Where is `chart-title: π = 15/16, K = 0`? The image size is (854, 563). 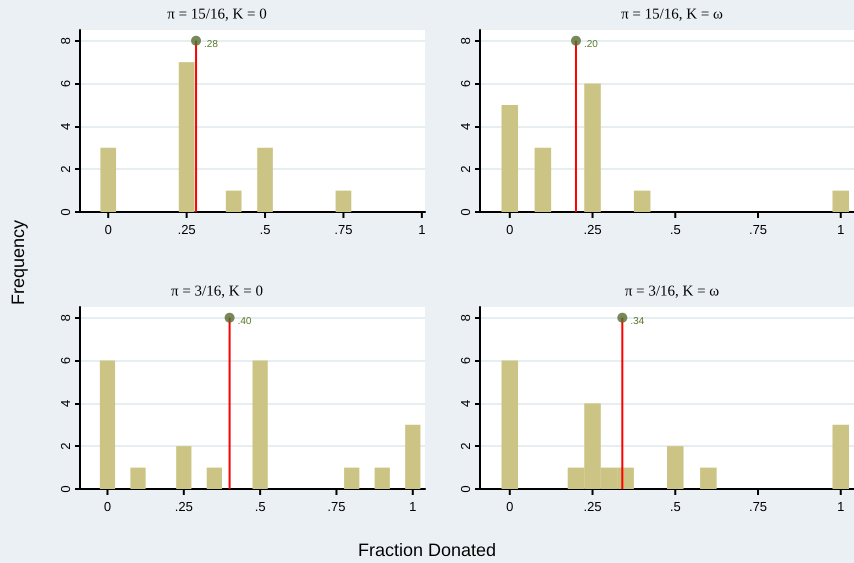
chart-title: π = 15/16, K = 0 is located at coordinates (217, 14).